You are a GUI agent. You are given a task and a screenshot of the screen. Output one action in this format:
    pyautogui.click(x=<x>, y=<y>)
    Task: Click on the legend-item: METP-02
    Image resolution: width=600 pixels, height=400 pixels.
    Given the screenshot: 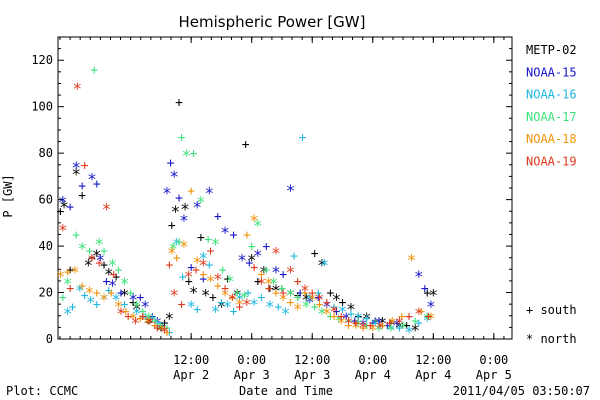 What is the action you would take?
    pyautogui.click(x=551, y=50)
    